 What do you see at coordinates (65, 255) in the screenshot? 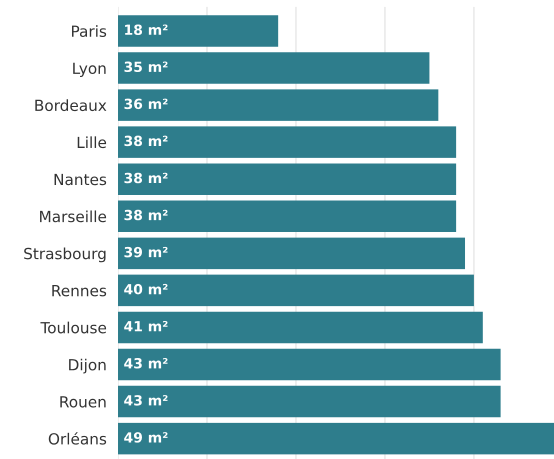
I see `y-tick-label: Strasbourg` at bounding box center [65, 255].